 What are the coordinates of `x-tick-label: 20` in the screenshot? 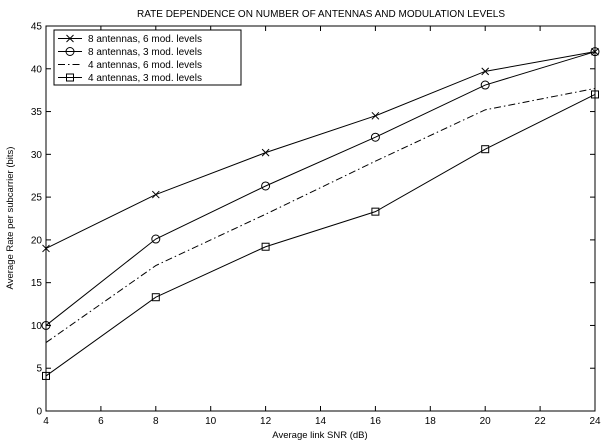 It's located at (486, 421).